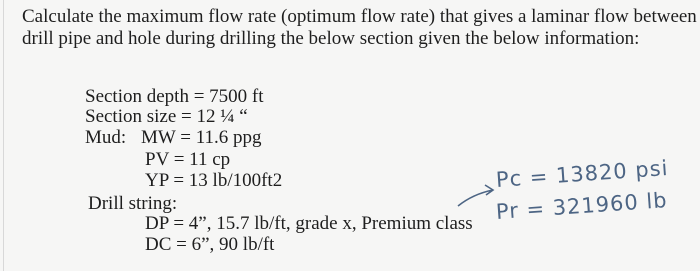  What do you see at coordinates (214, 180) in the screenshot?
I see `given-item: YP = 13 lb/100ft2` at bounding box center [214, 180].